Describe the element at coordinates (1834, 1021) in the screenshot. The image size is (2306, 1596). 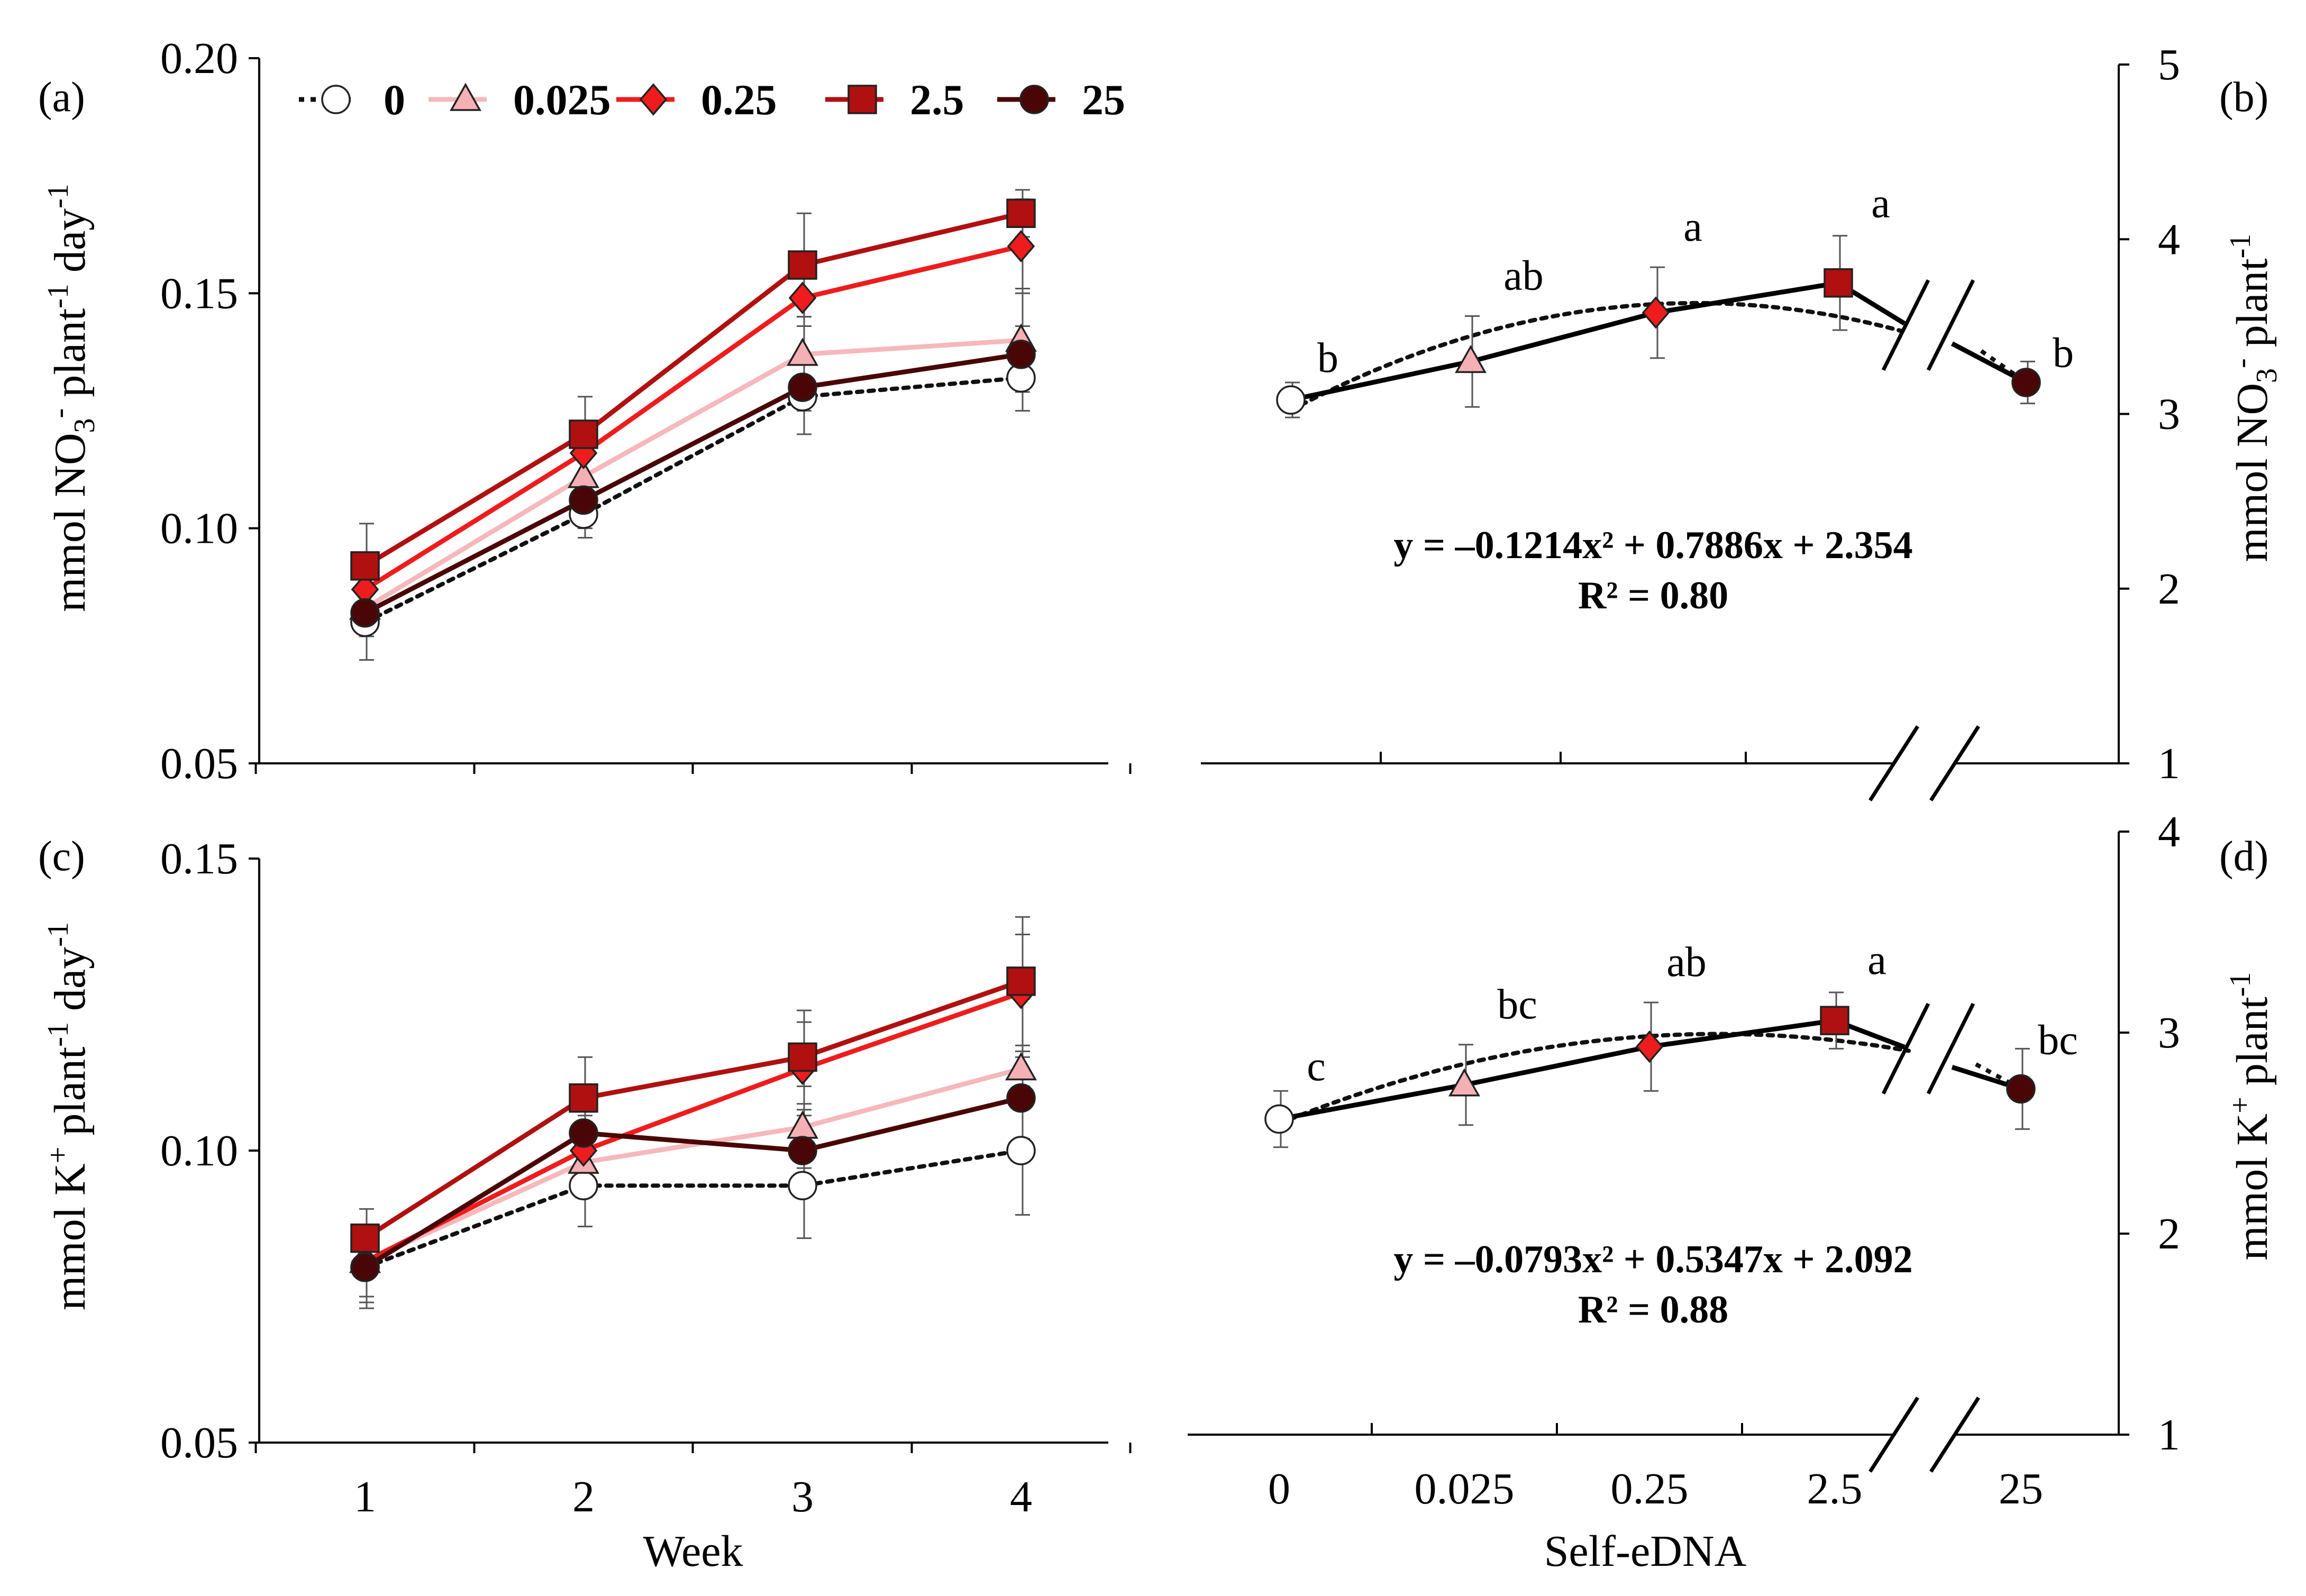
I see `point-d-2.5` at that location.